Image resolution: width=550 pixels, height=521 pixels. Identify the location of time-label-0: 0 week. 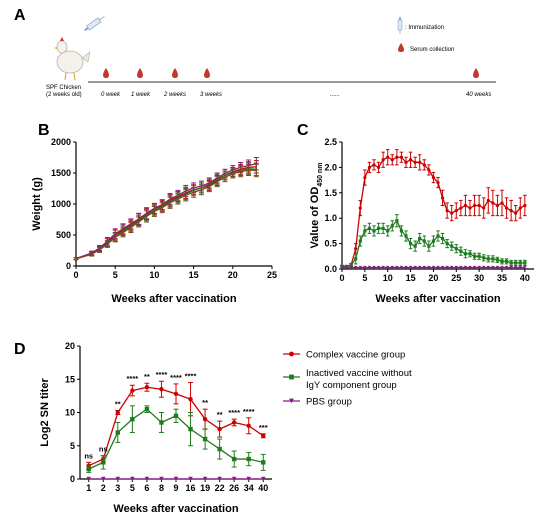
(111, 95).